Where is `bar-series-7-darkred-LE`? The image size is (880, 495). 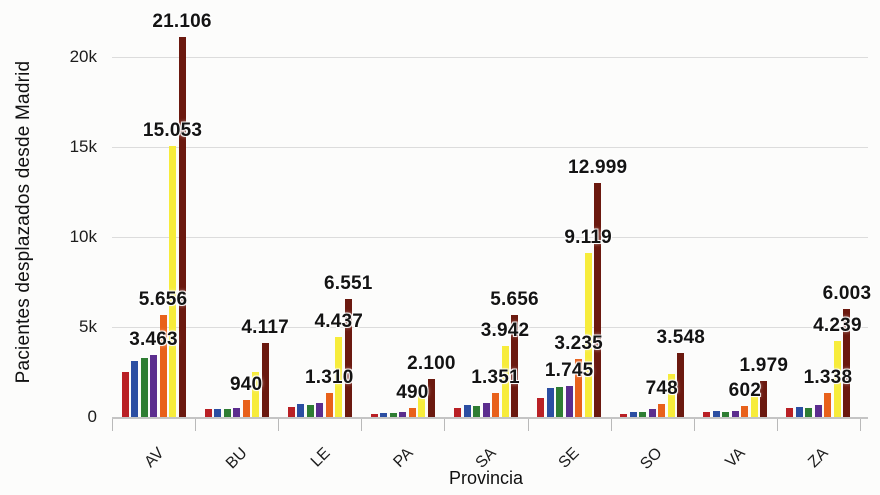
bar-series-7-darkred-LE is located at coordinates (348, 358).